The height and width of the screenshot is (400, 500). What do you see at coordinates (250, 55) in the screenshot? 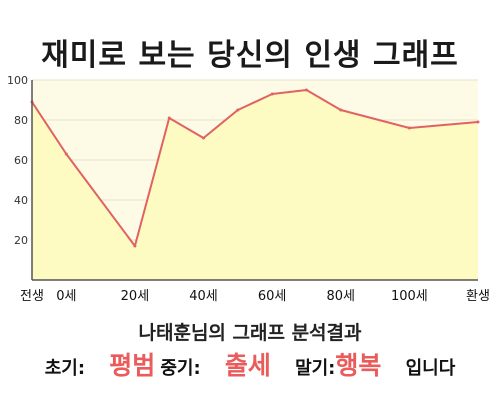
I see `chart-title: 재미로 보는 당신의 인생 그래프` at bounding box center [250, 55].